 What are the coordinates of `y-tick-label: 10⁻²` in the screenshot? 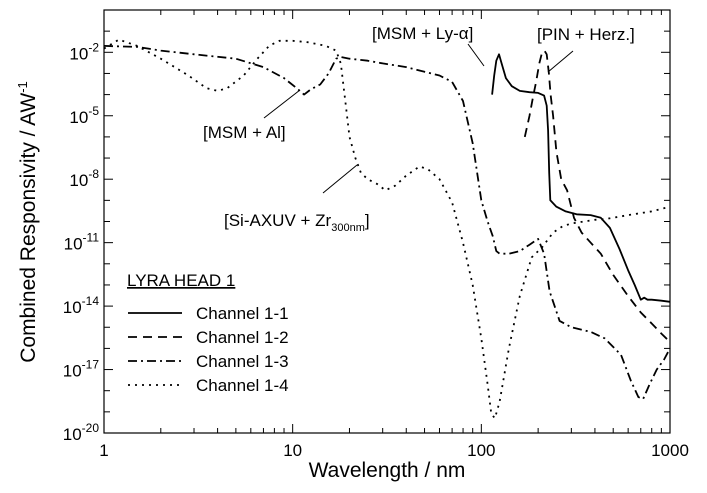 It's located at (84, 51).